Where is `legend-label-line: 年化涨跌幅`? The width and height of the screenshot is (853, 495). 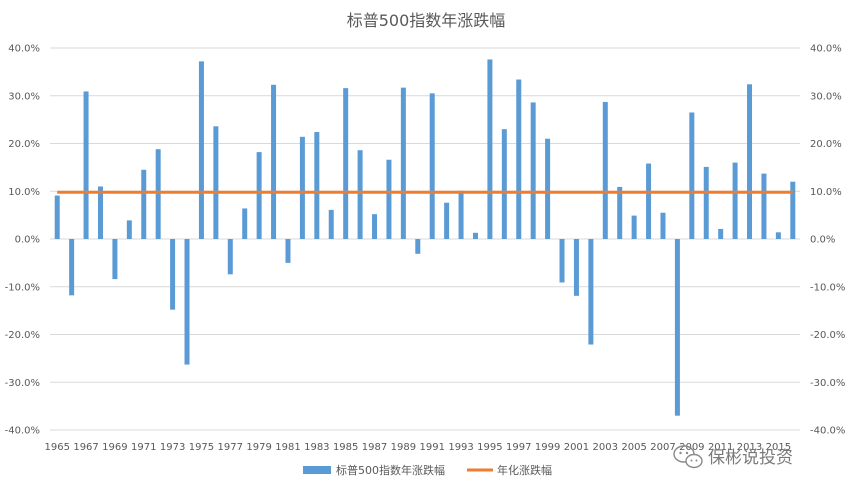
legend-label-line: 年化涨跌幅 is located at coordinates (524, 470).